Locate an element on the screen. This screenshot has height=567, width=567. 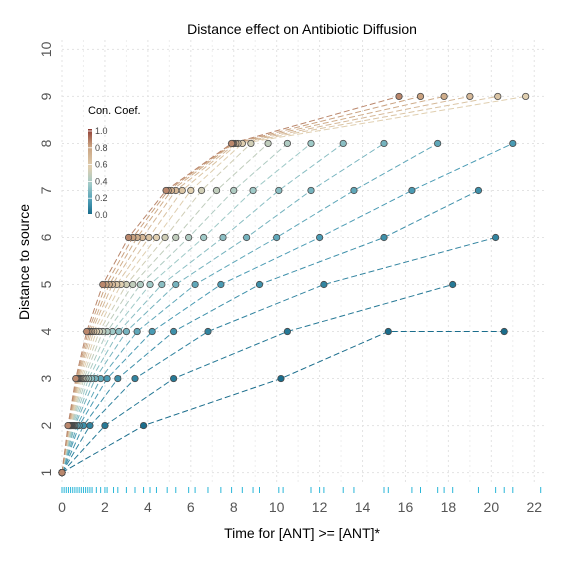
y-axis-ticks: 1 2 3 4 5 6 7 8 9 10 is located at coordinates (46, 258).